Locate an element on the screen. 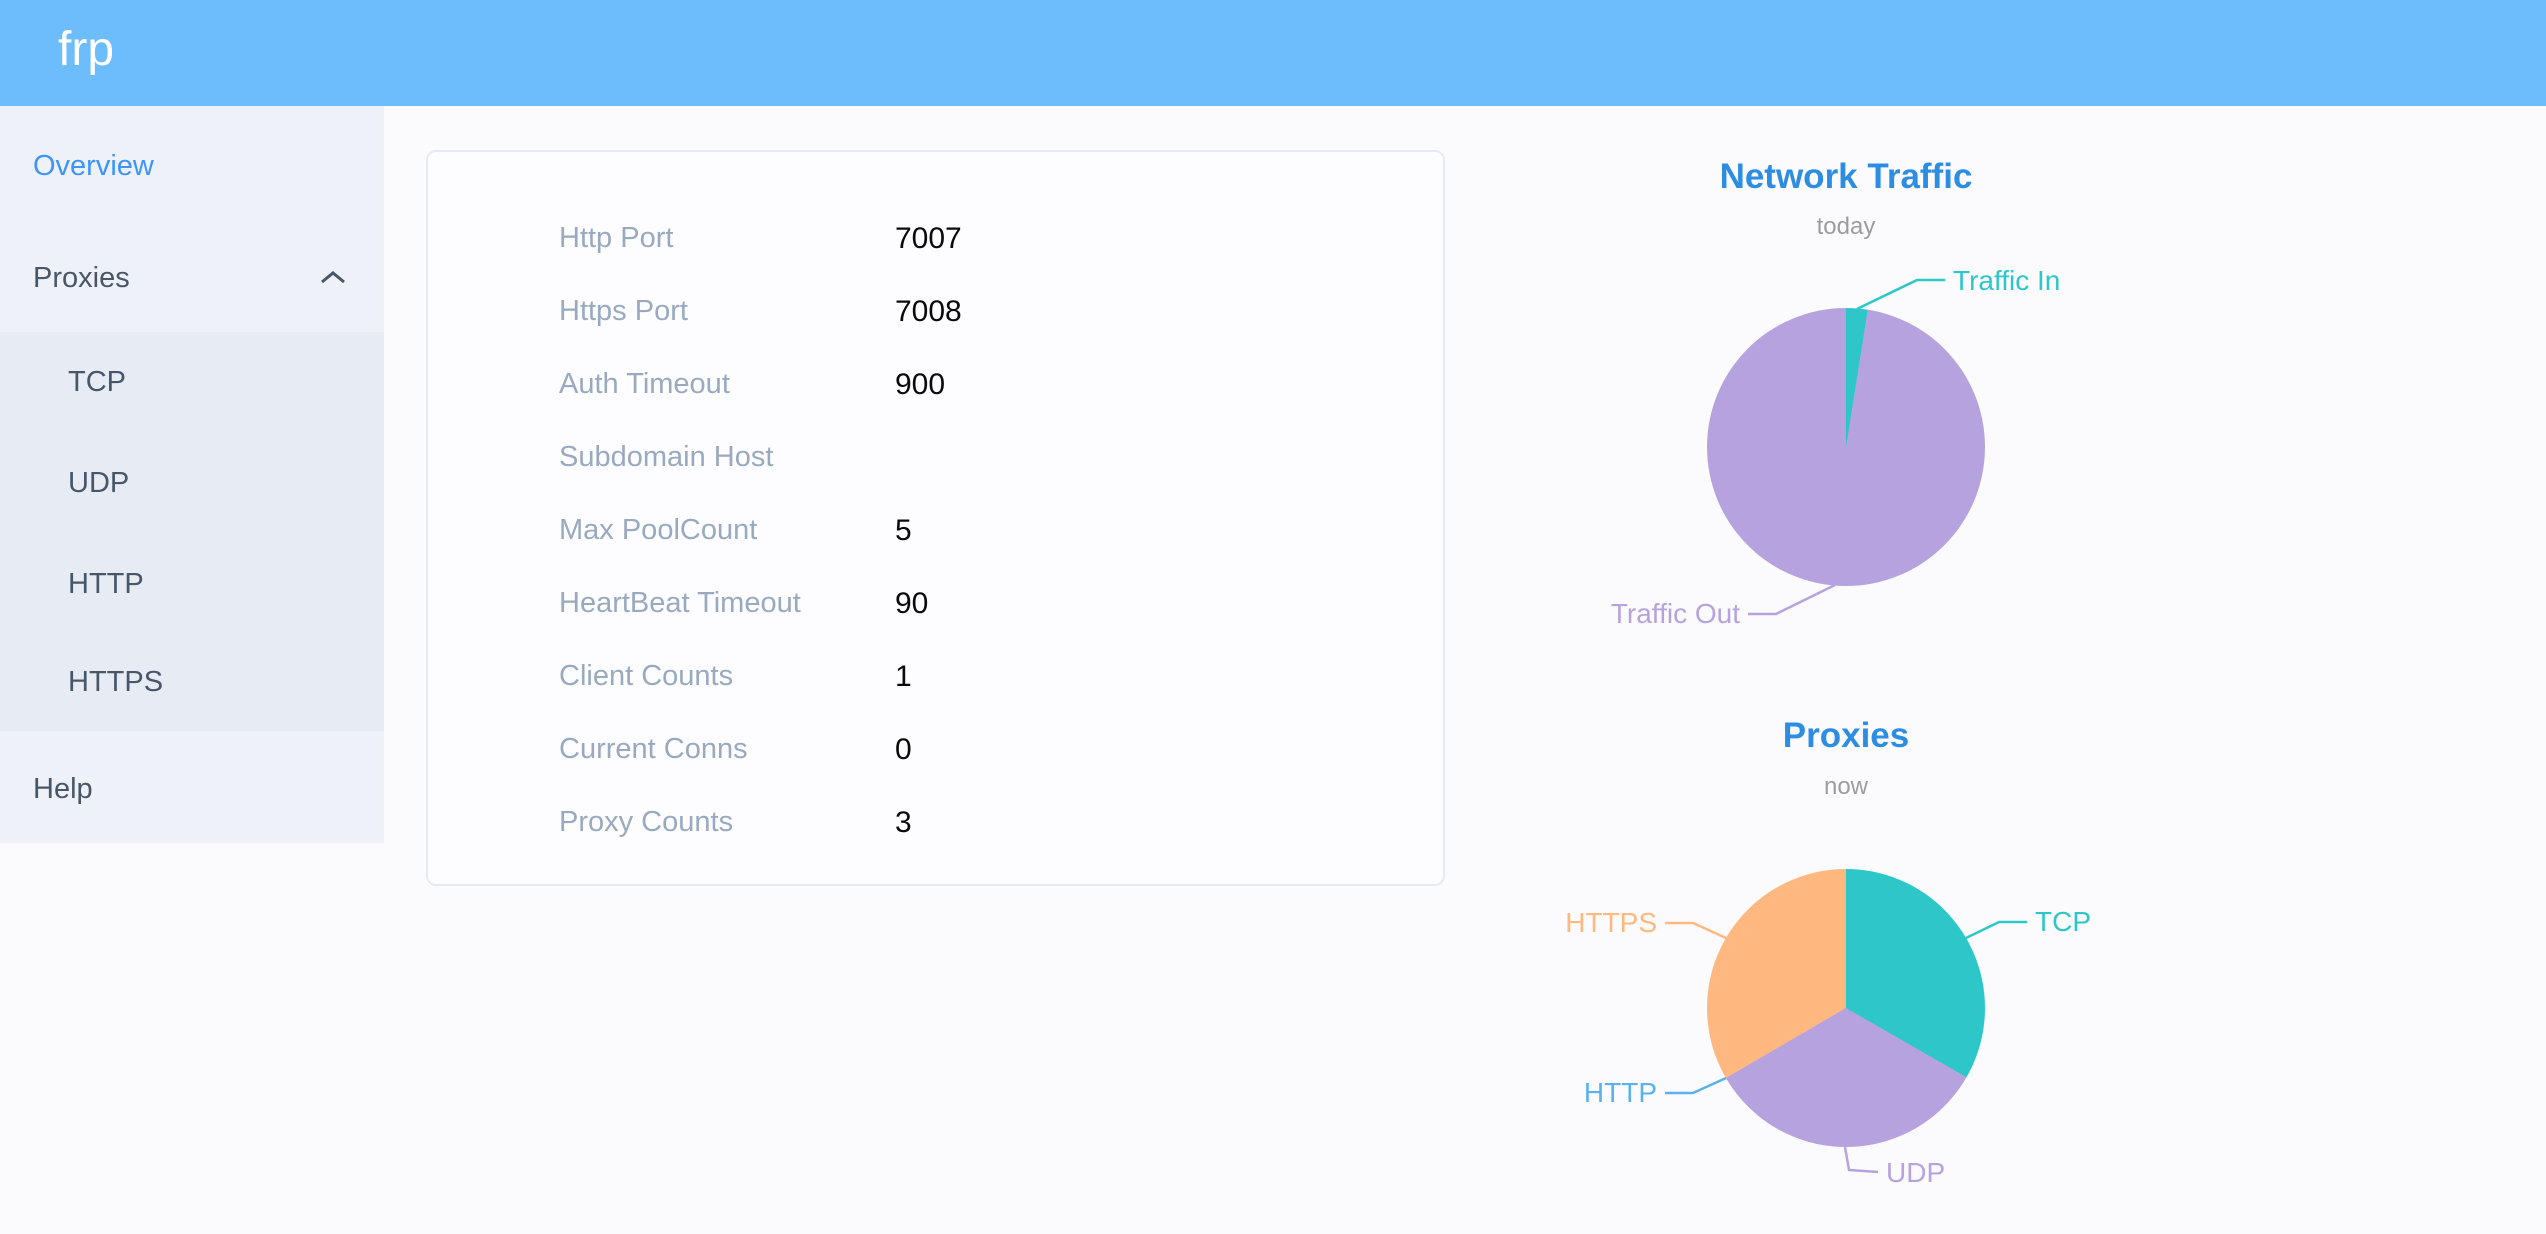  https-leader-line is located at coordinates (1696, 930).